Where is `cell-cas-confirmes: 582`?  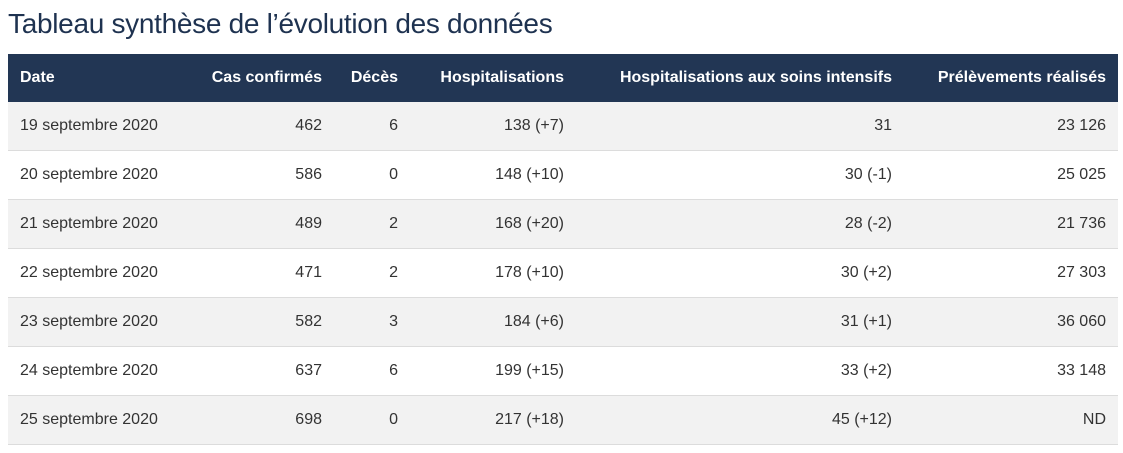
cell-cas-confirmes: 582 is located at coordinates (263, 322).